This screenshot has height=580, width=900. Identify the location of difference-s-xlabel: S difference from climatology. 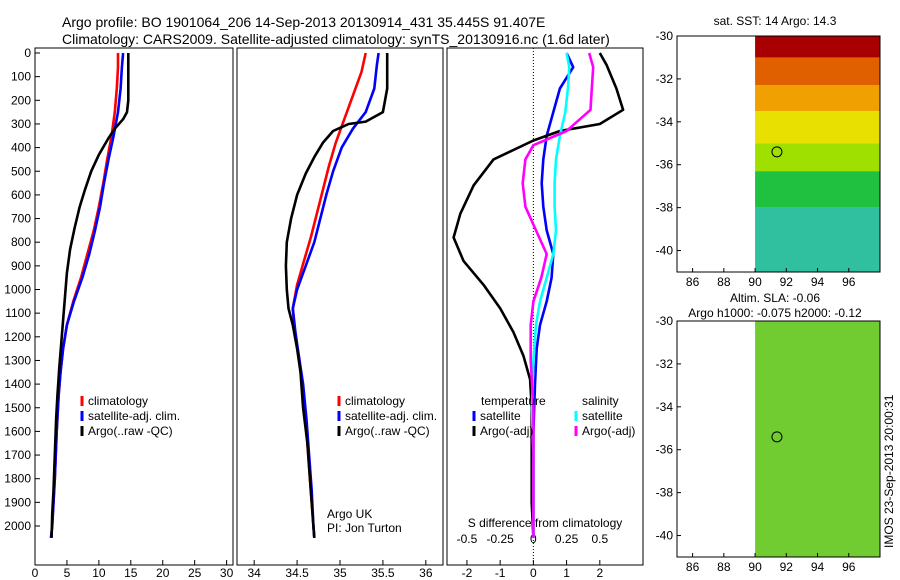
(545, 523).